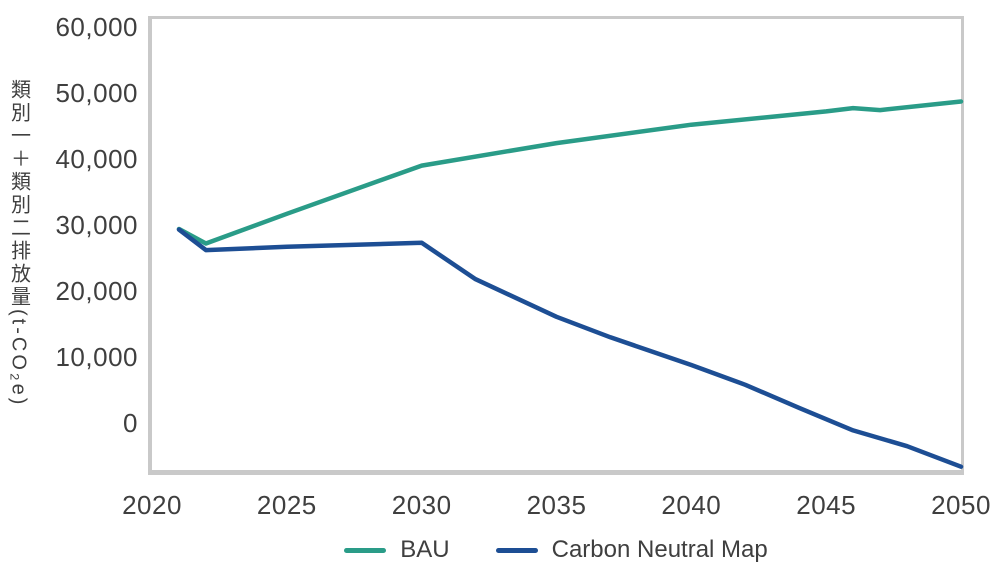  Describe the element at coordinates (556, 505) in the screenshot. I see `x-tick-label: 2035` at that location.